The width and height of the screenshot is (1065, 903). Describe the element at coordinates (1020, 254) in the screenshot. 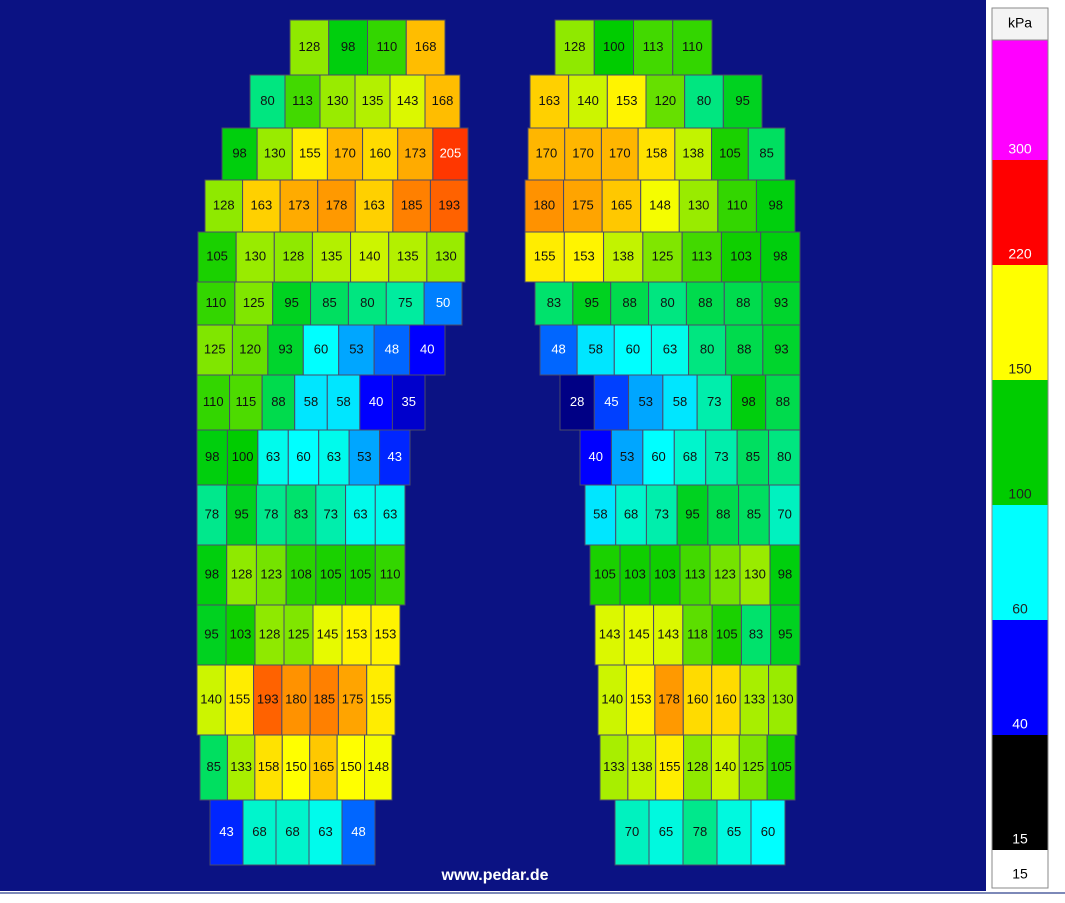

I see `scale-label: 220` at that location.